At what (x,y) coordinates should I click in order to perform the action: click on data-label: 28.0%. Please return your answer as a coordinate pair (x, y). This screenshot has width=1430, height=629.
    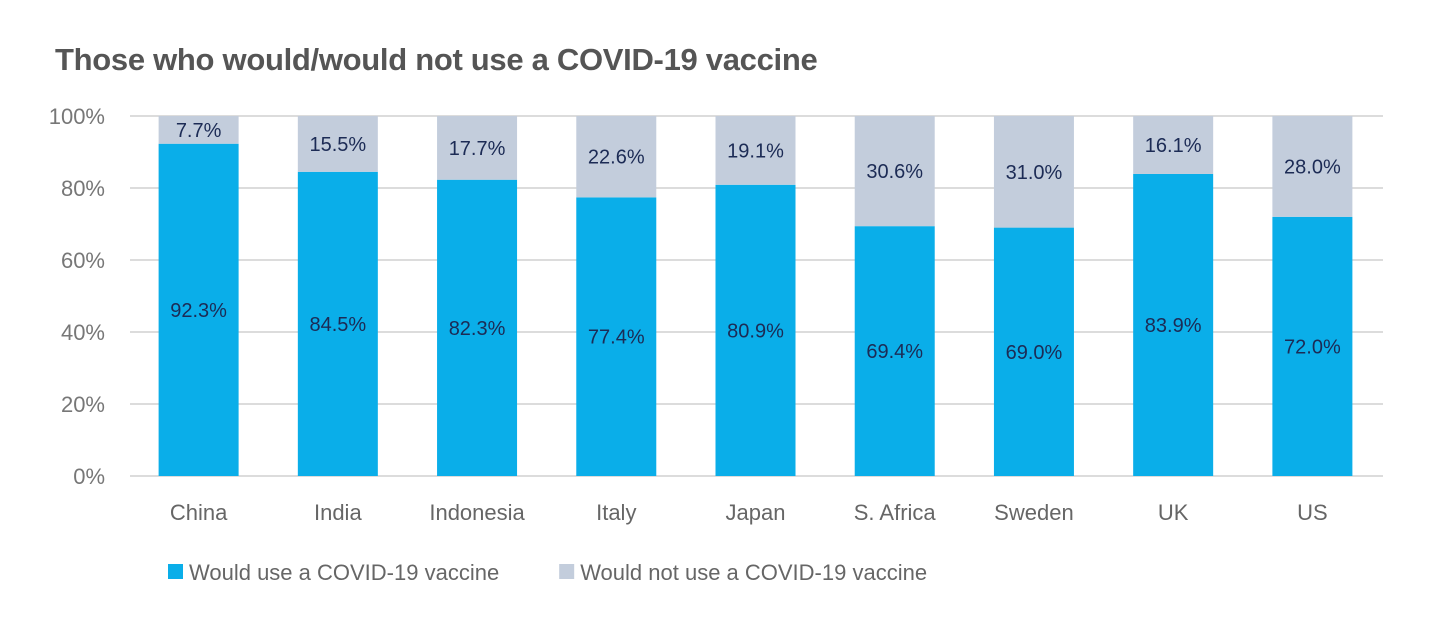
    Looking at the image, I should click on (1312, 167).